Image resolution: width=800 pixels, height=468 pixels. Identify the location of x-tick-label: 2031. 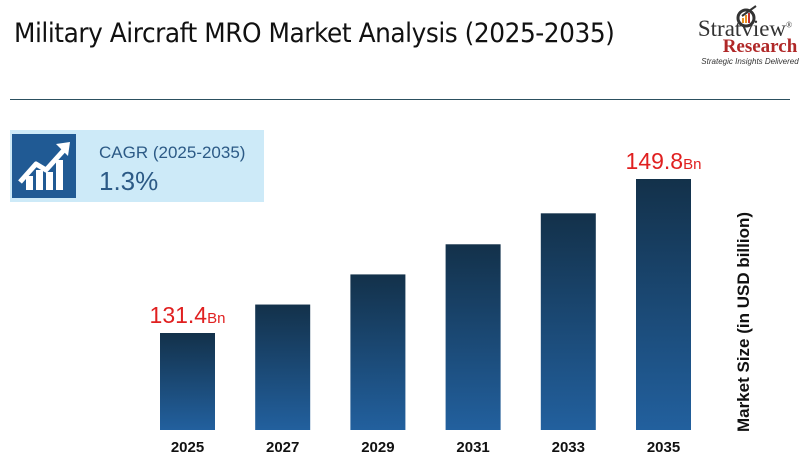
(472, 447).